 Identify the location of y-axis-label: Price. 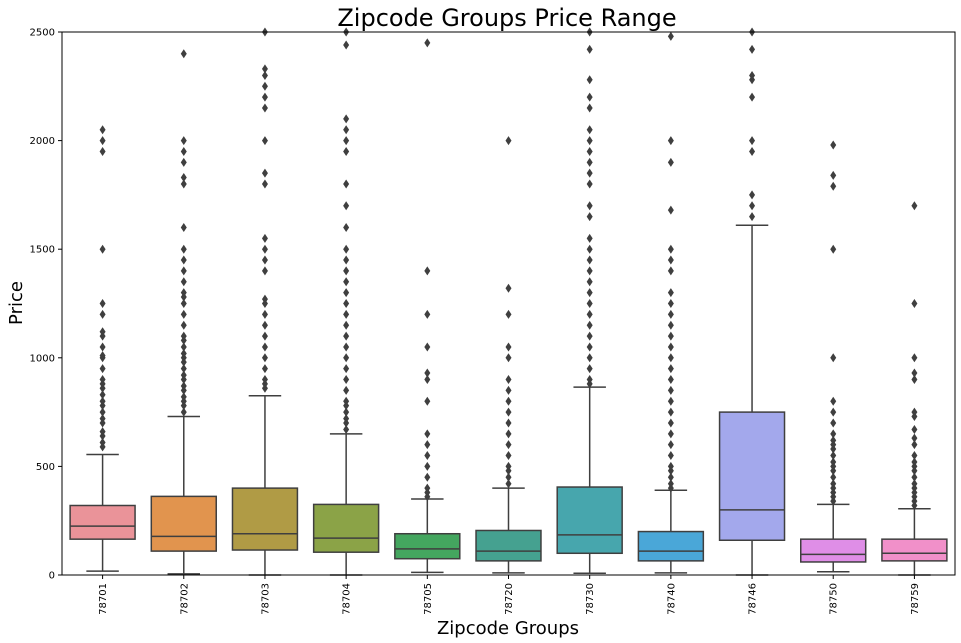
(16, 303).